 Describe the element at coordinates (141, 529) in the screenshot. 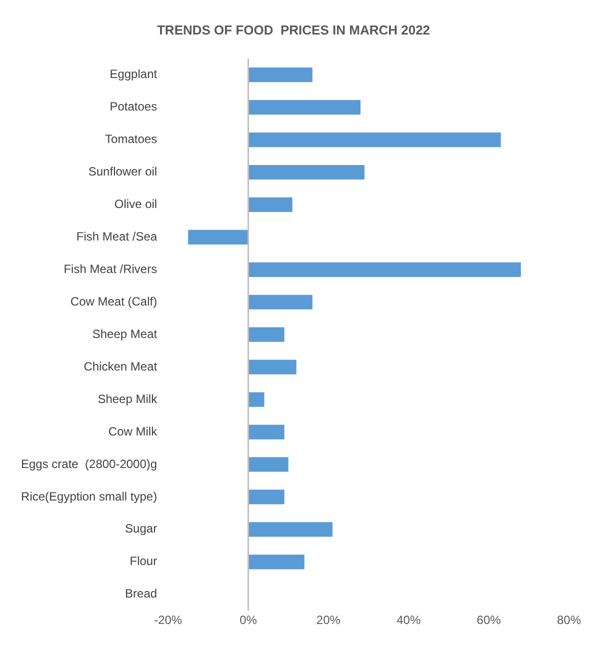

I see `y-tick-label: Sugar` at that location.